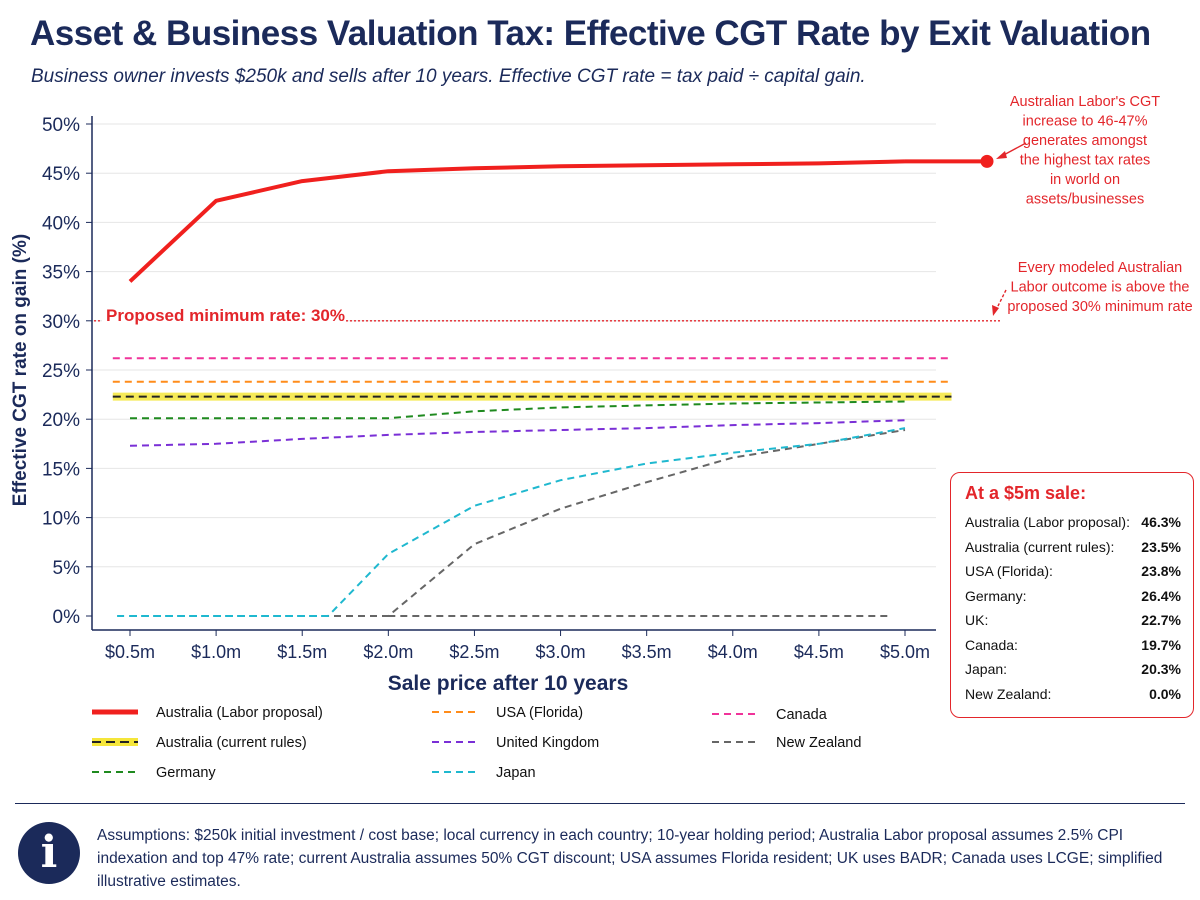 The width and height of the screenshot is (1200, 900). Describe the element at coordinates (61, 223) in the screenshot. I see `y-tick-label: 40%` at that location.